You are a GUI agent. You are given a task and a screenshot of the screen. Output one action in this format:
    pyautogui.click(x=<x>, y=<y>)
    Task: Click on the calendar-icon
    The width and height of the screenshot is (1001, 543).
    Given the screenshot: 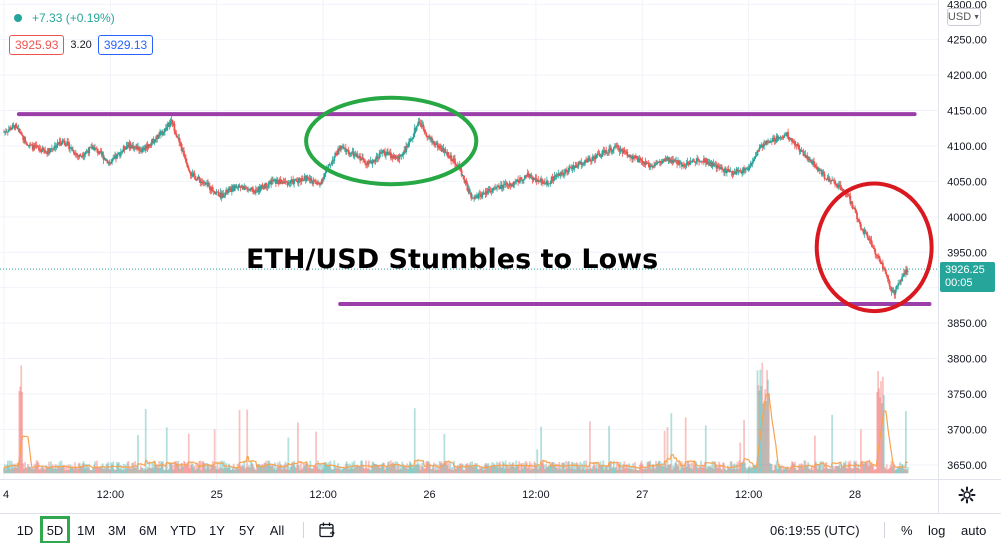 What is the action you would take?
    pyautogui.click(x=327, y=530)
    